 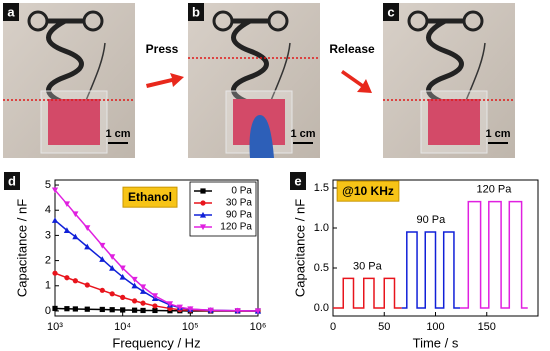 I want to click on y-tick-label: 1.0, so click(x=321, y=228).